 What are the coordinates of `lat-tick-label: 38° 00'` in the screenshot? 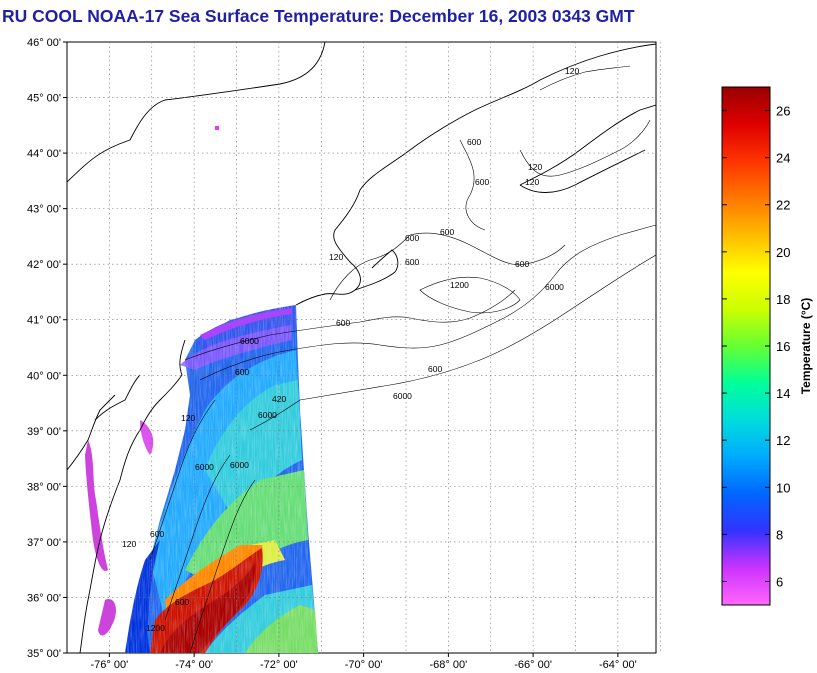 It's located at (44, 487).